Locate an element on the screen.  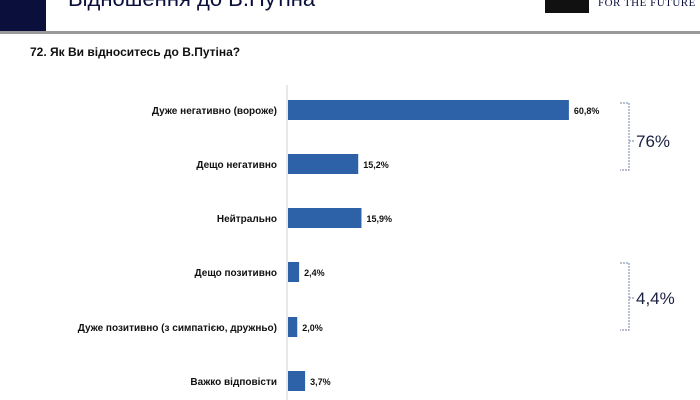
data-label: 3,7% is located at coordinates (320, 382).